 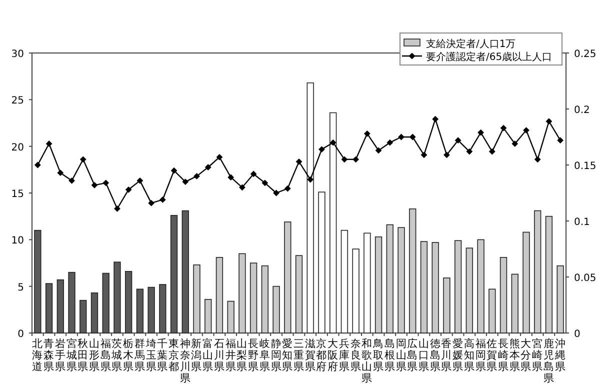 What do you see at coordinates (585, 54) in the screenshot?
I see `y2-tick-label: 0.25` at bounding box center [585, 54].